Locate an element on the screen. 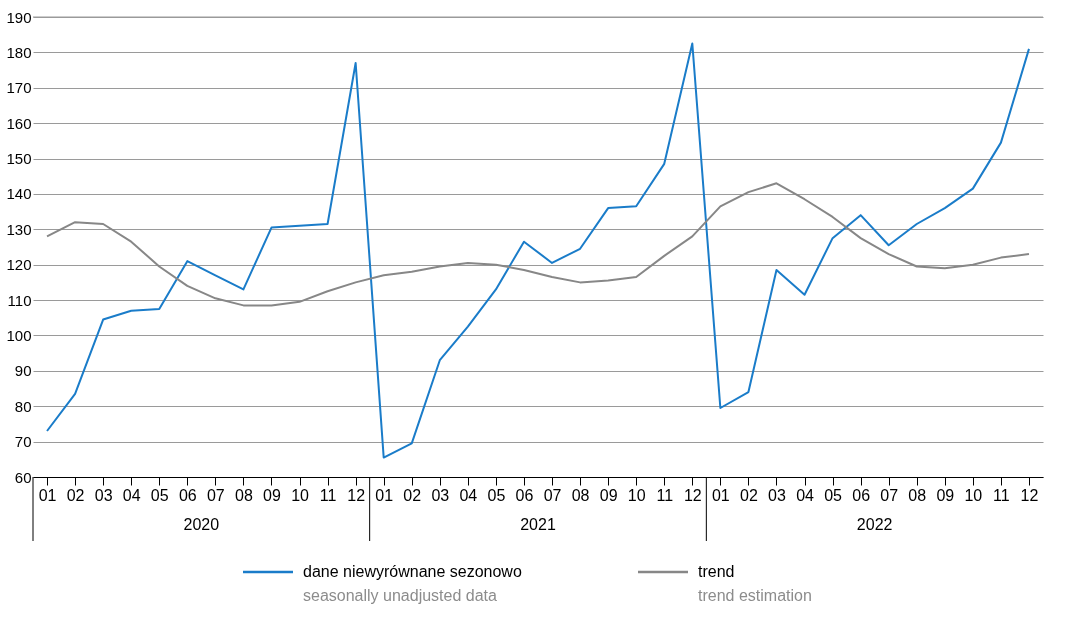 This screenshot has height=627, width=1082. y-tick-label: 190 is located at coordinates (19, 17).